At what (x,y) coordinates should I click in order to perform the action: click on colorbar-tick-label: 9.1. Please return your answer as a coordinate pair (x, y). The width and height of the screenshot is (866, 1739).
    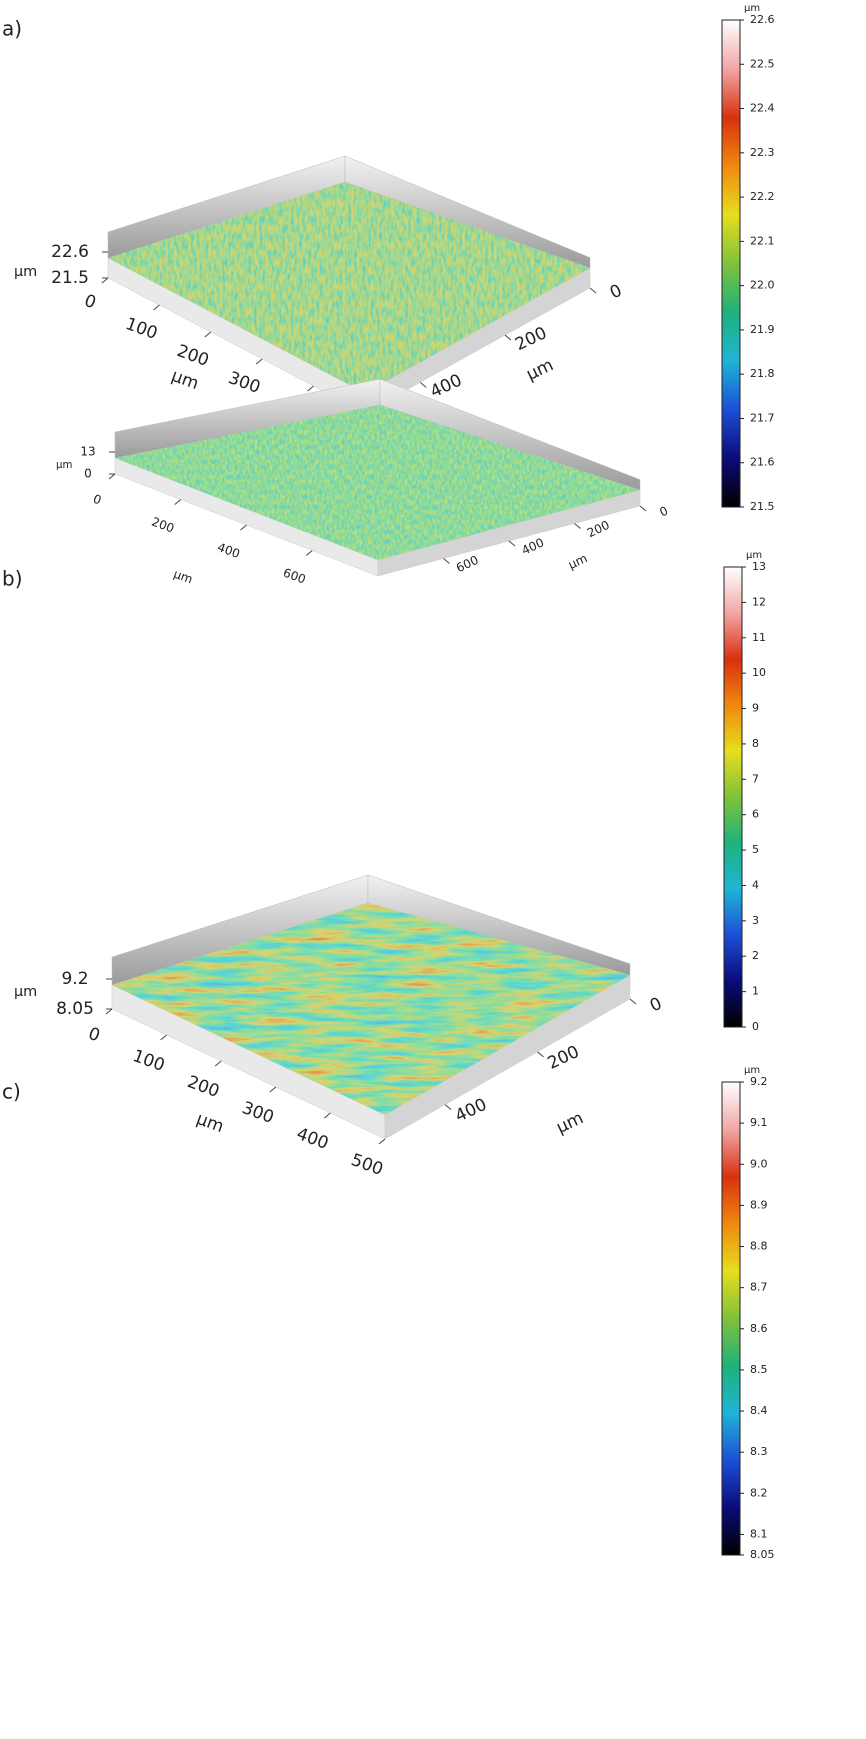
    Looking at the image, I should click on (759, 1122).